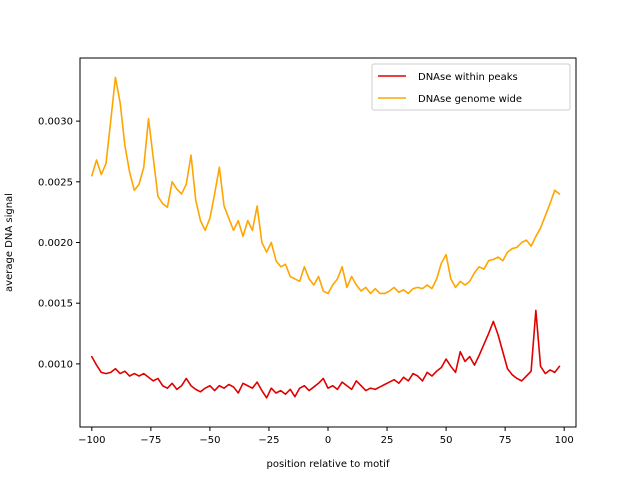 The height and width of the screenshot is (480, 640). I want to click on y-tick-label: 0.0010, so click(55, 364).